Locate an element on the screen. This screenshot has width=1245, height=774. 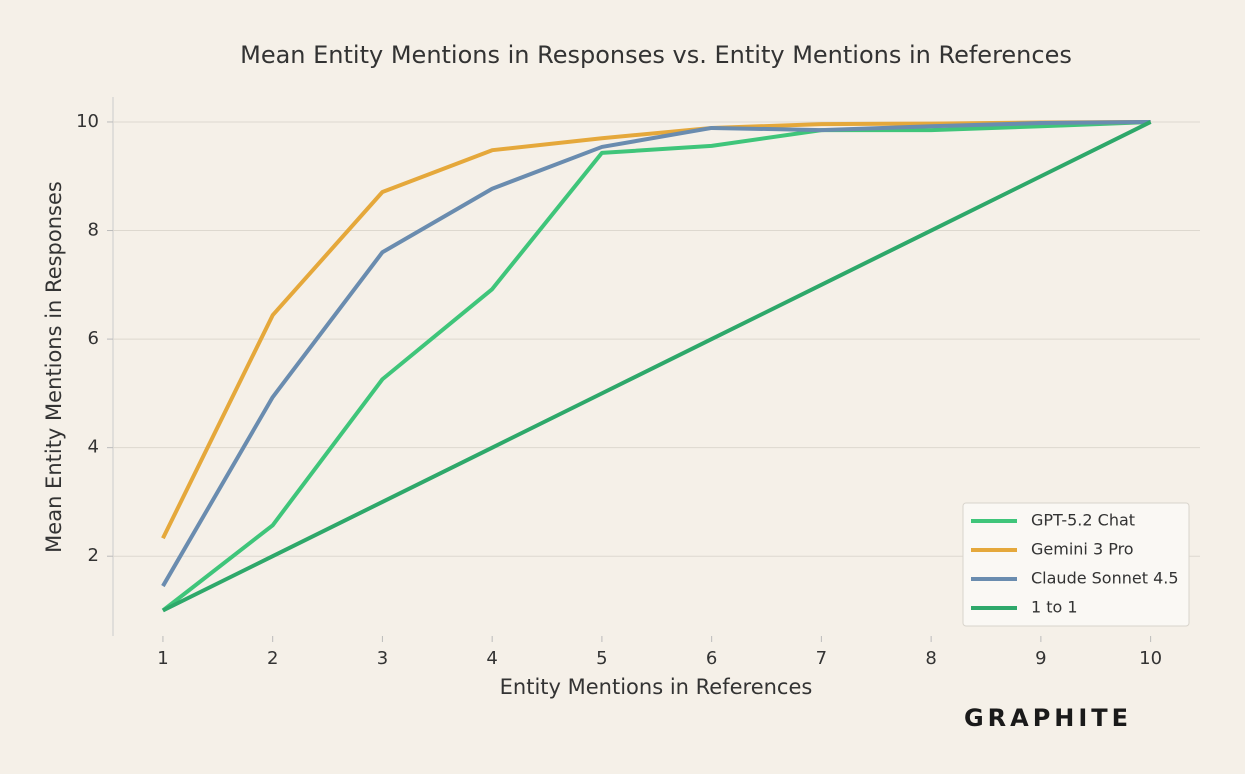
y-axis-label: Mean Entity Mentions in Responses is located at coordinates (54, 367).